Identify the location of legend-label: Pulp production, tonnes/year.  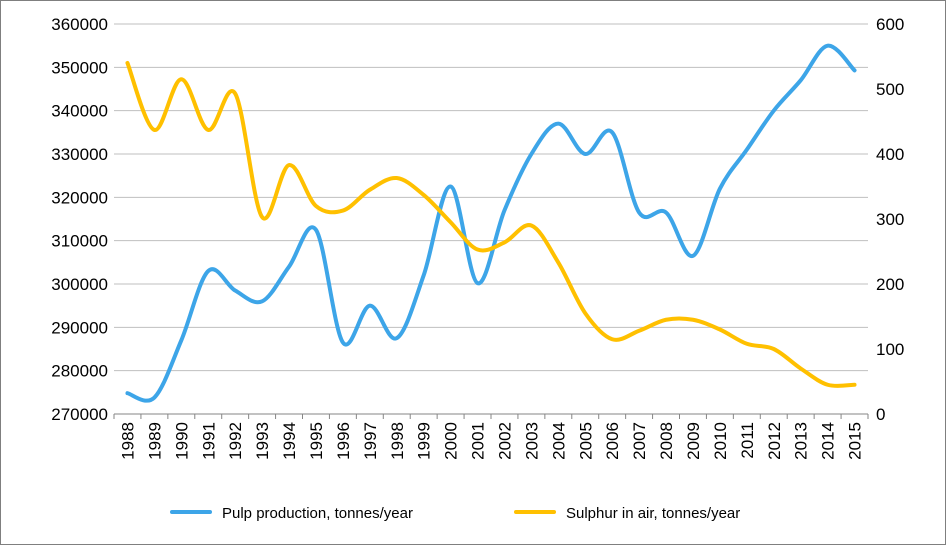
(317, 513).